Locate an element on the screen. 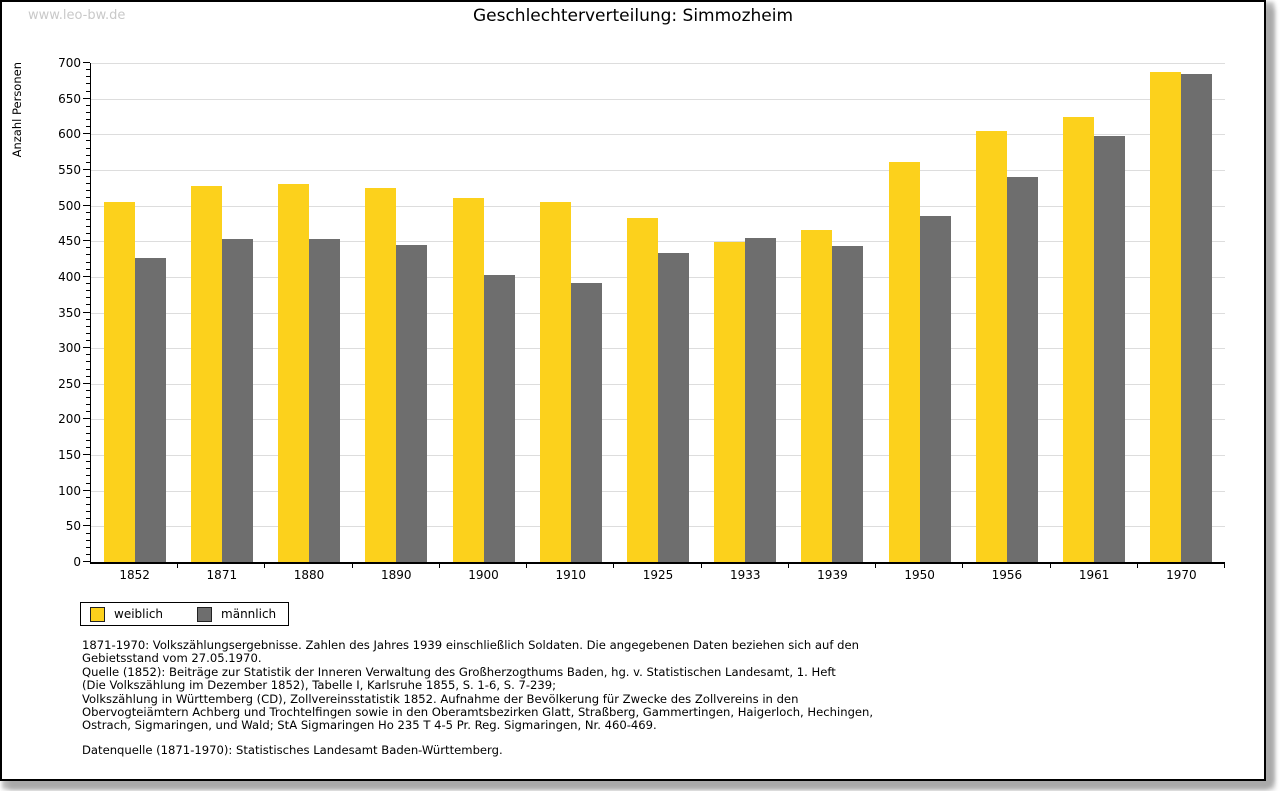 This screenshot has width=1280, height=791. bar-maennlich-1961 is located at coordinates (1110, 348).